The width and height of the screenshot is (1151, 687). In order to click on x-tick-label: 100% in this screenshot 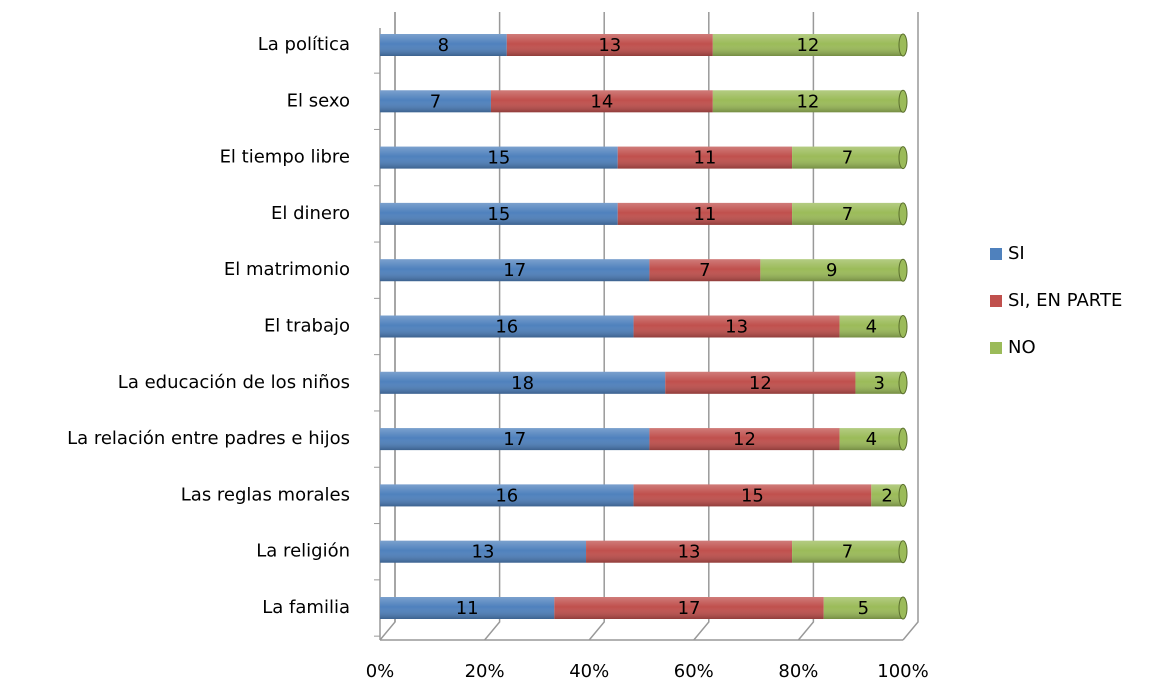, I will do `click(902, 671)`.